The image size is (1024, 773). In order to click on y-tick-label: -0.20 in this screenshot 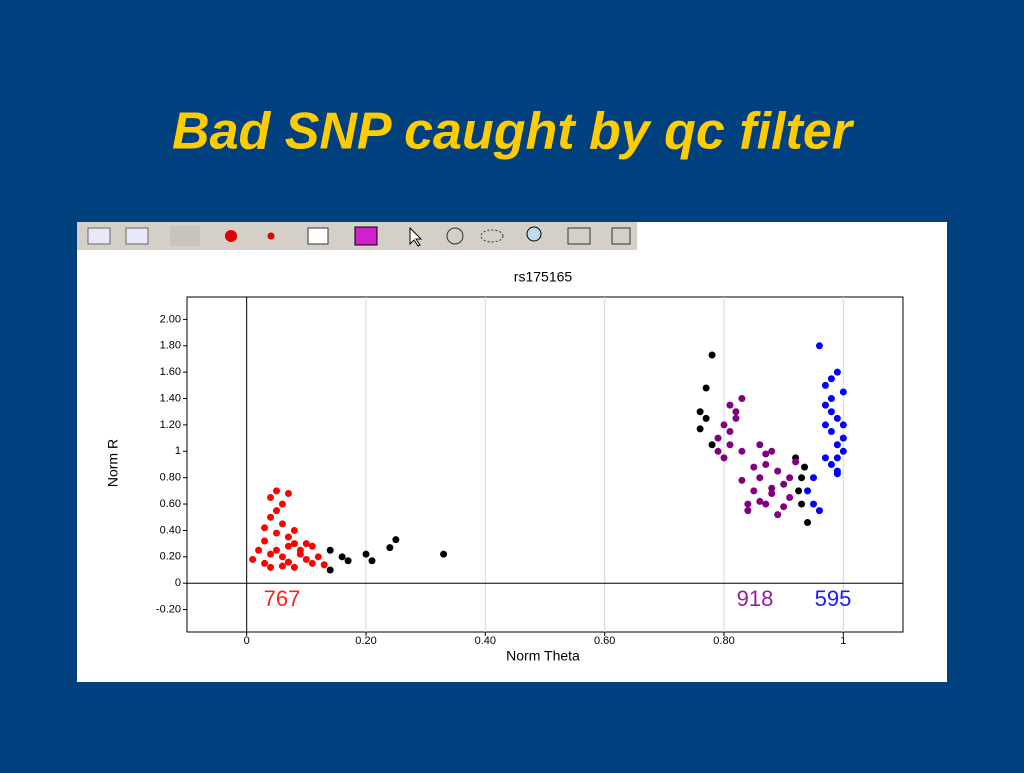, I will do `click(168, 609)`.